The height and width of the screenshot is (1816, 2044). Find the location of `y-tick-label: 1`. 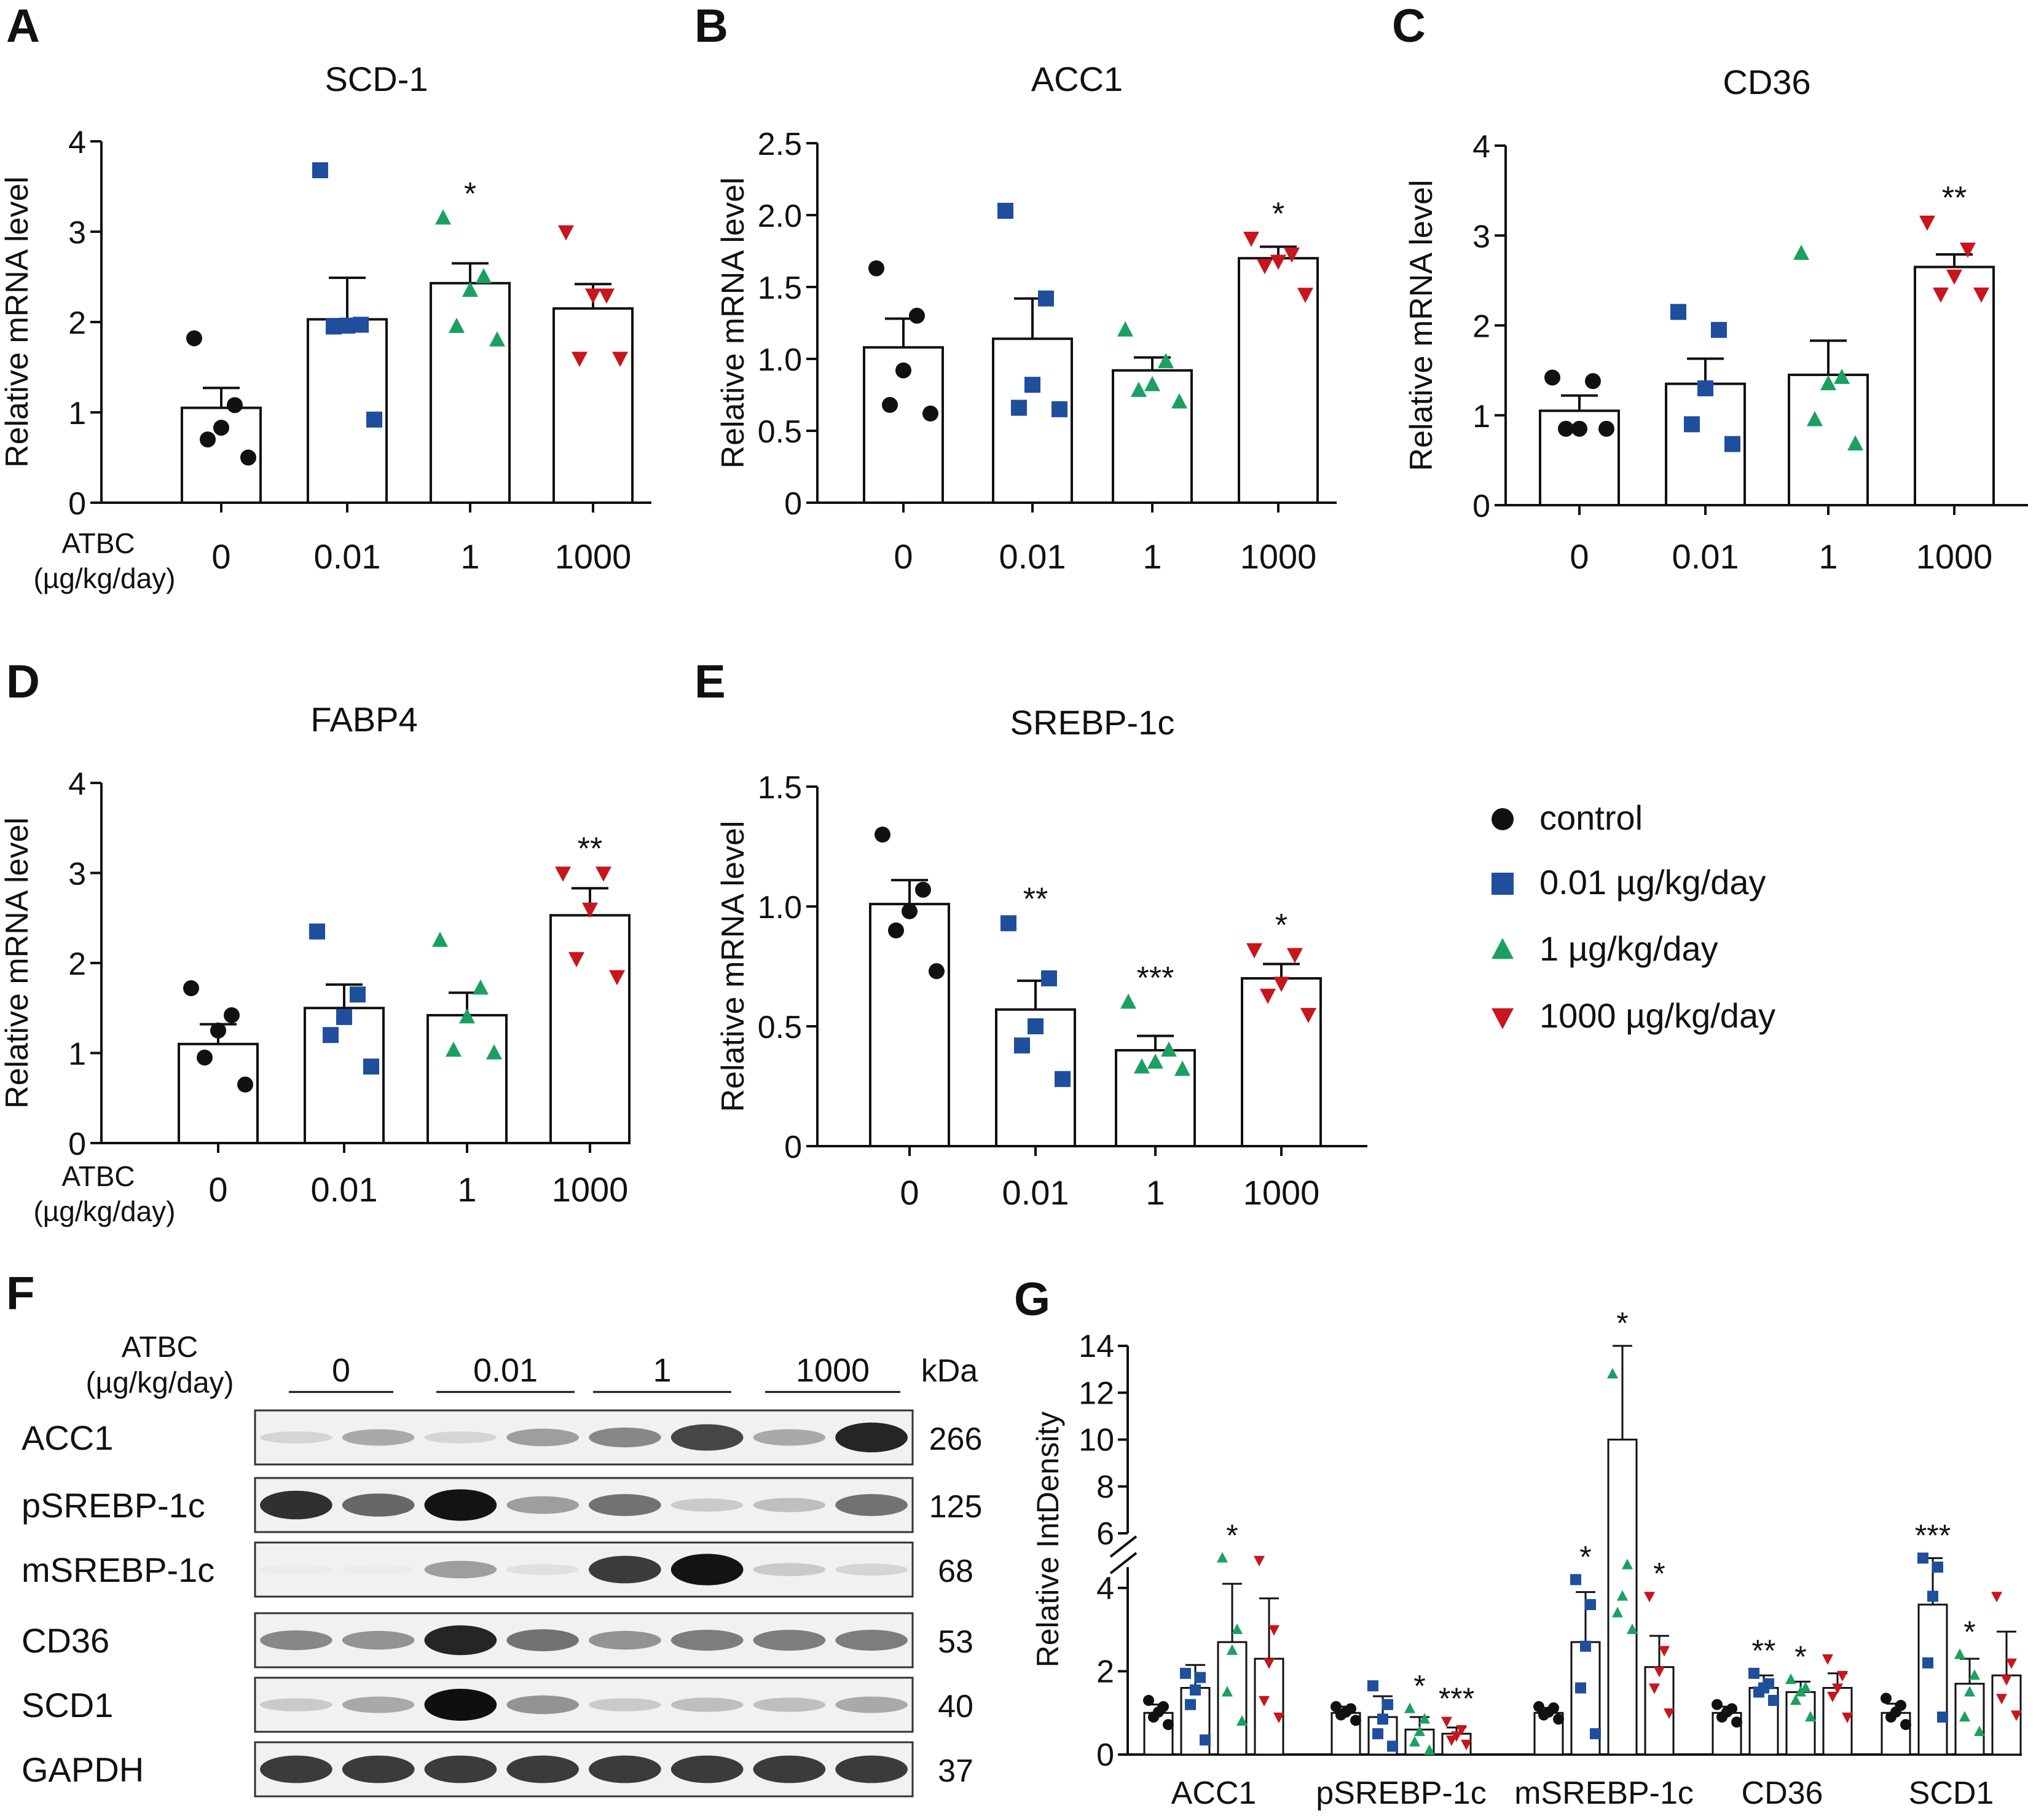

y-tick-label: 1 is located at coordinates (1481, 416).